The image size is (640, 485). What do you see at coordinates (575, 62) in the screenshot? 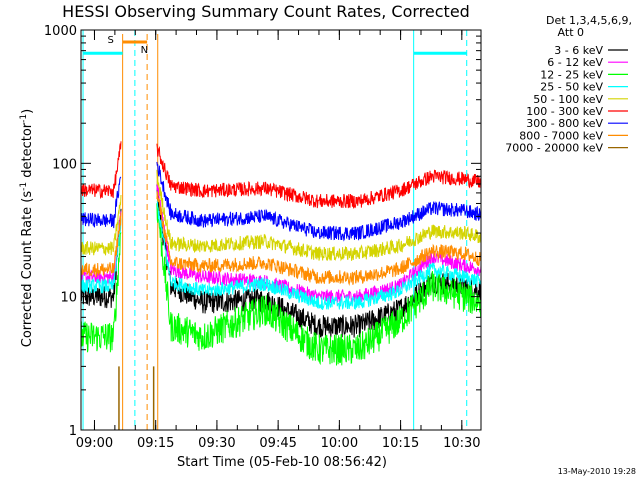
I see `legend-label-1: 6 - 12 keV` at bounding box center [575, 62].